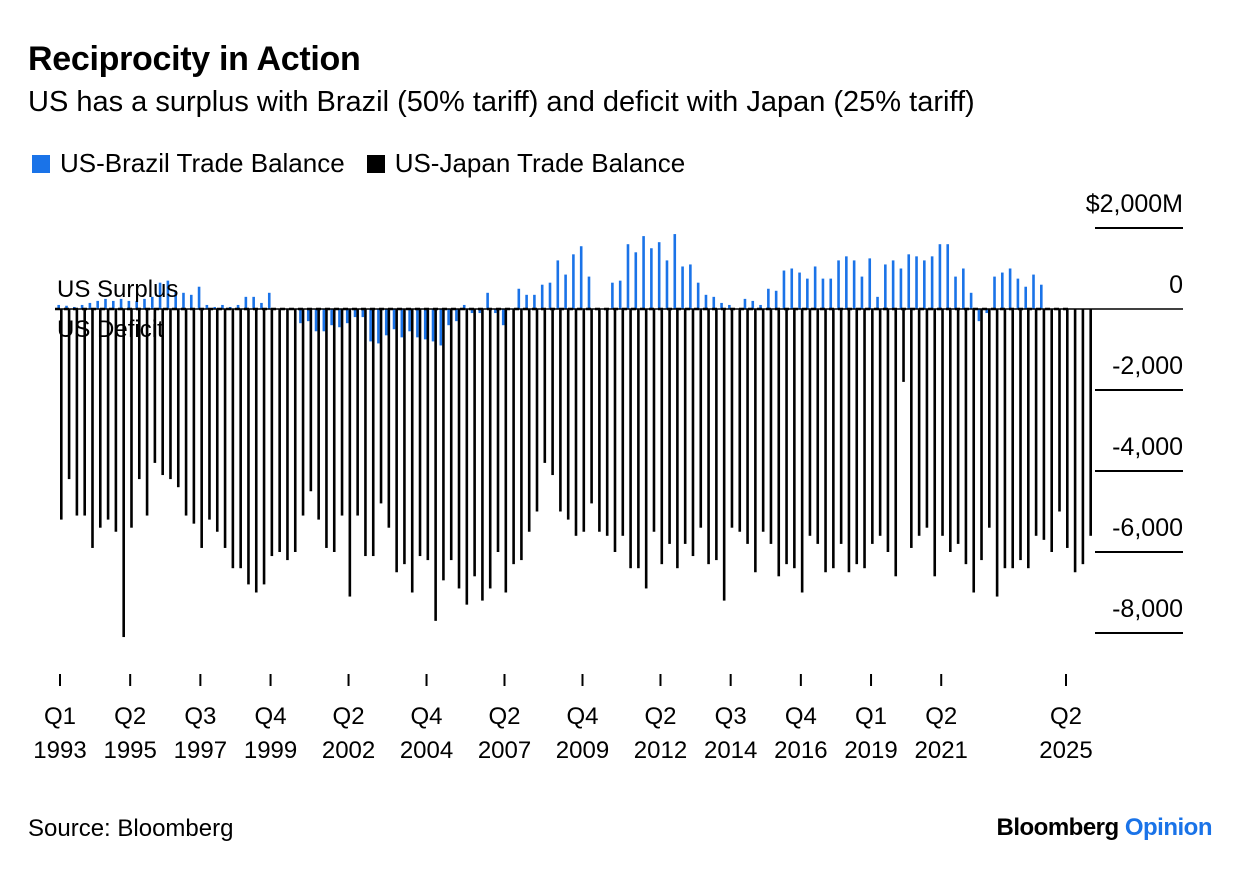 This screenshot has height=872, width=1240. I want to click on x-tick-label-year: 1995, so click(129, 750).